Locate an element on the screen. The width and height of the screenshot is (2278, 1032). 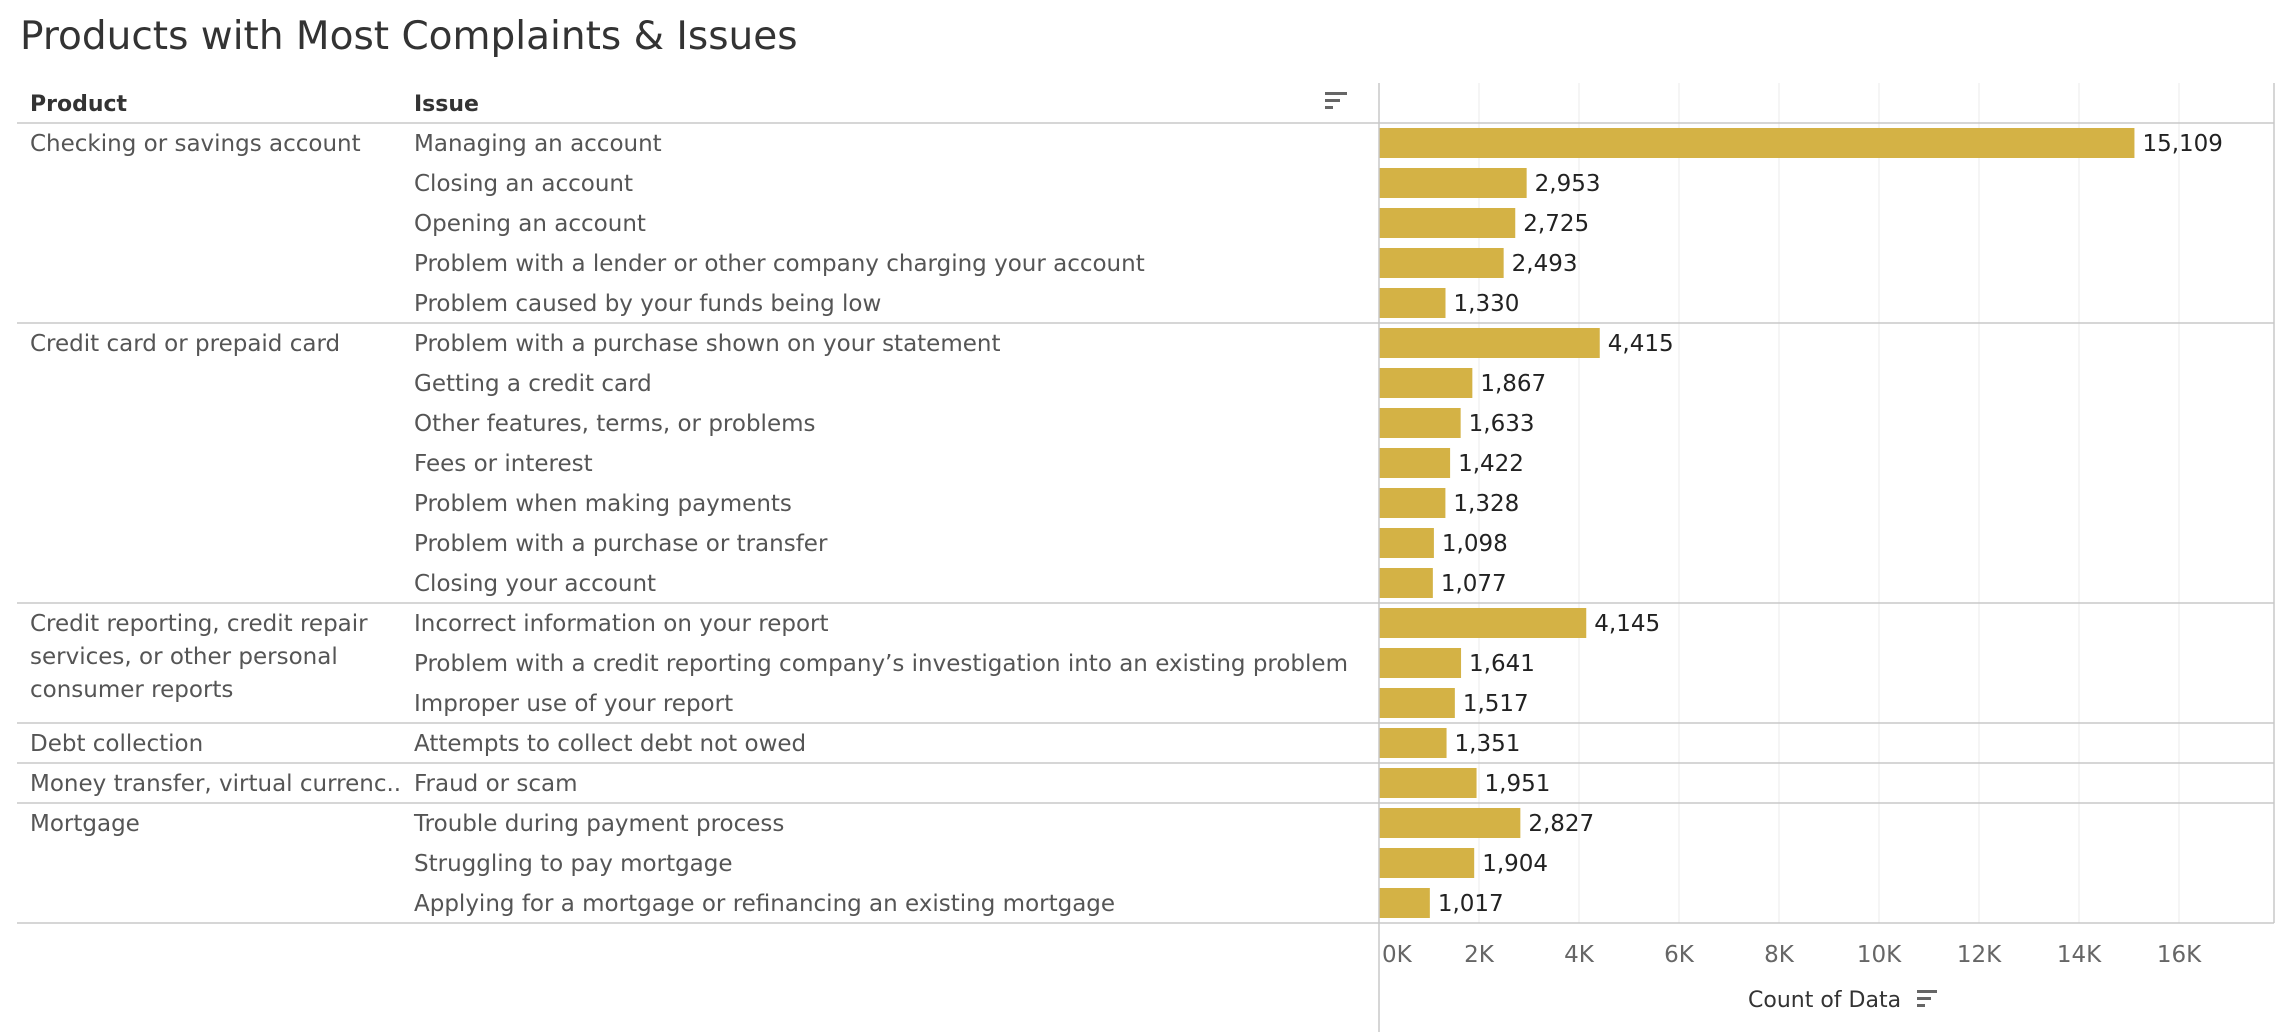
data-label: 1,098 is located at coordinates (1475, 544).